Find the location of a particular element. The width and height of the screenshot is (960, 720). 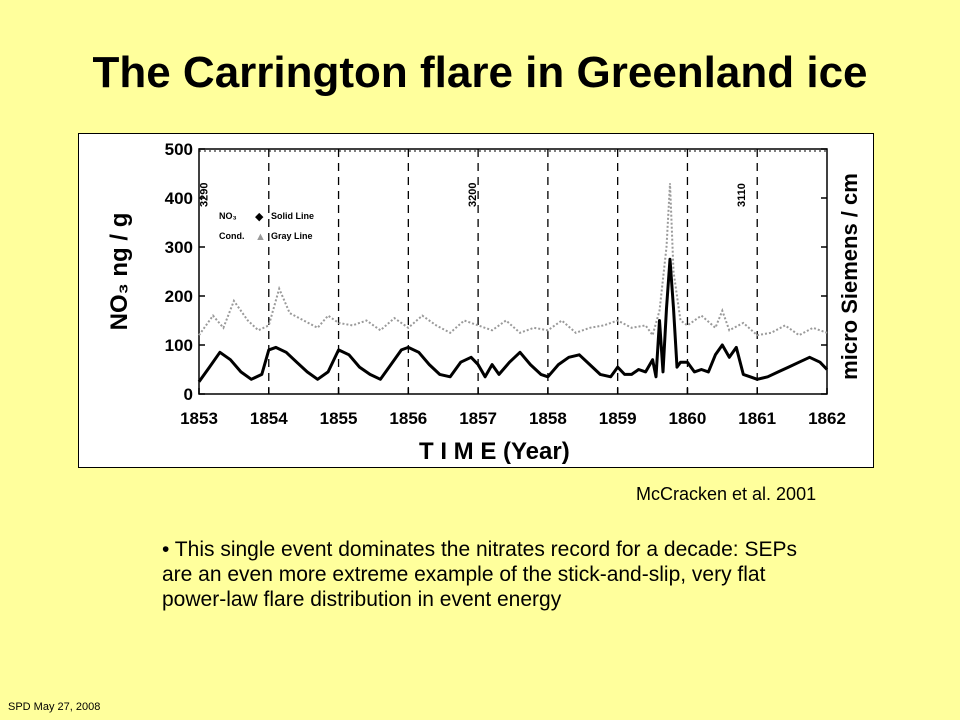

legend-description: Gray Line is located at coordinates (292, 236).